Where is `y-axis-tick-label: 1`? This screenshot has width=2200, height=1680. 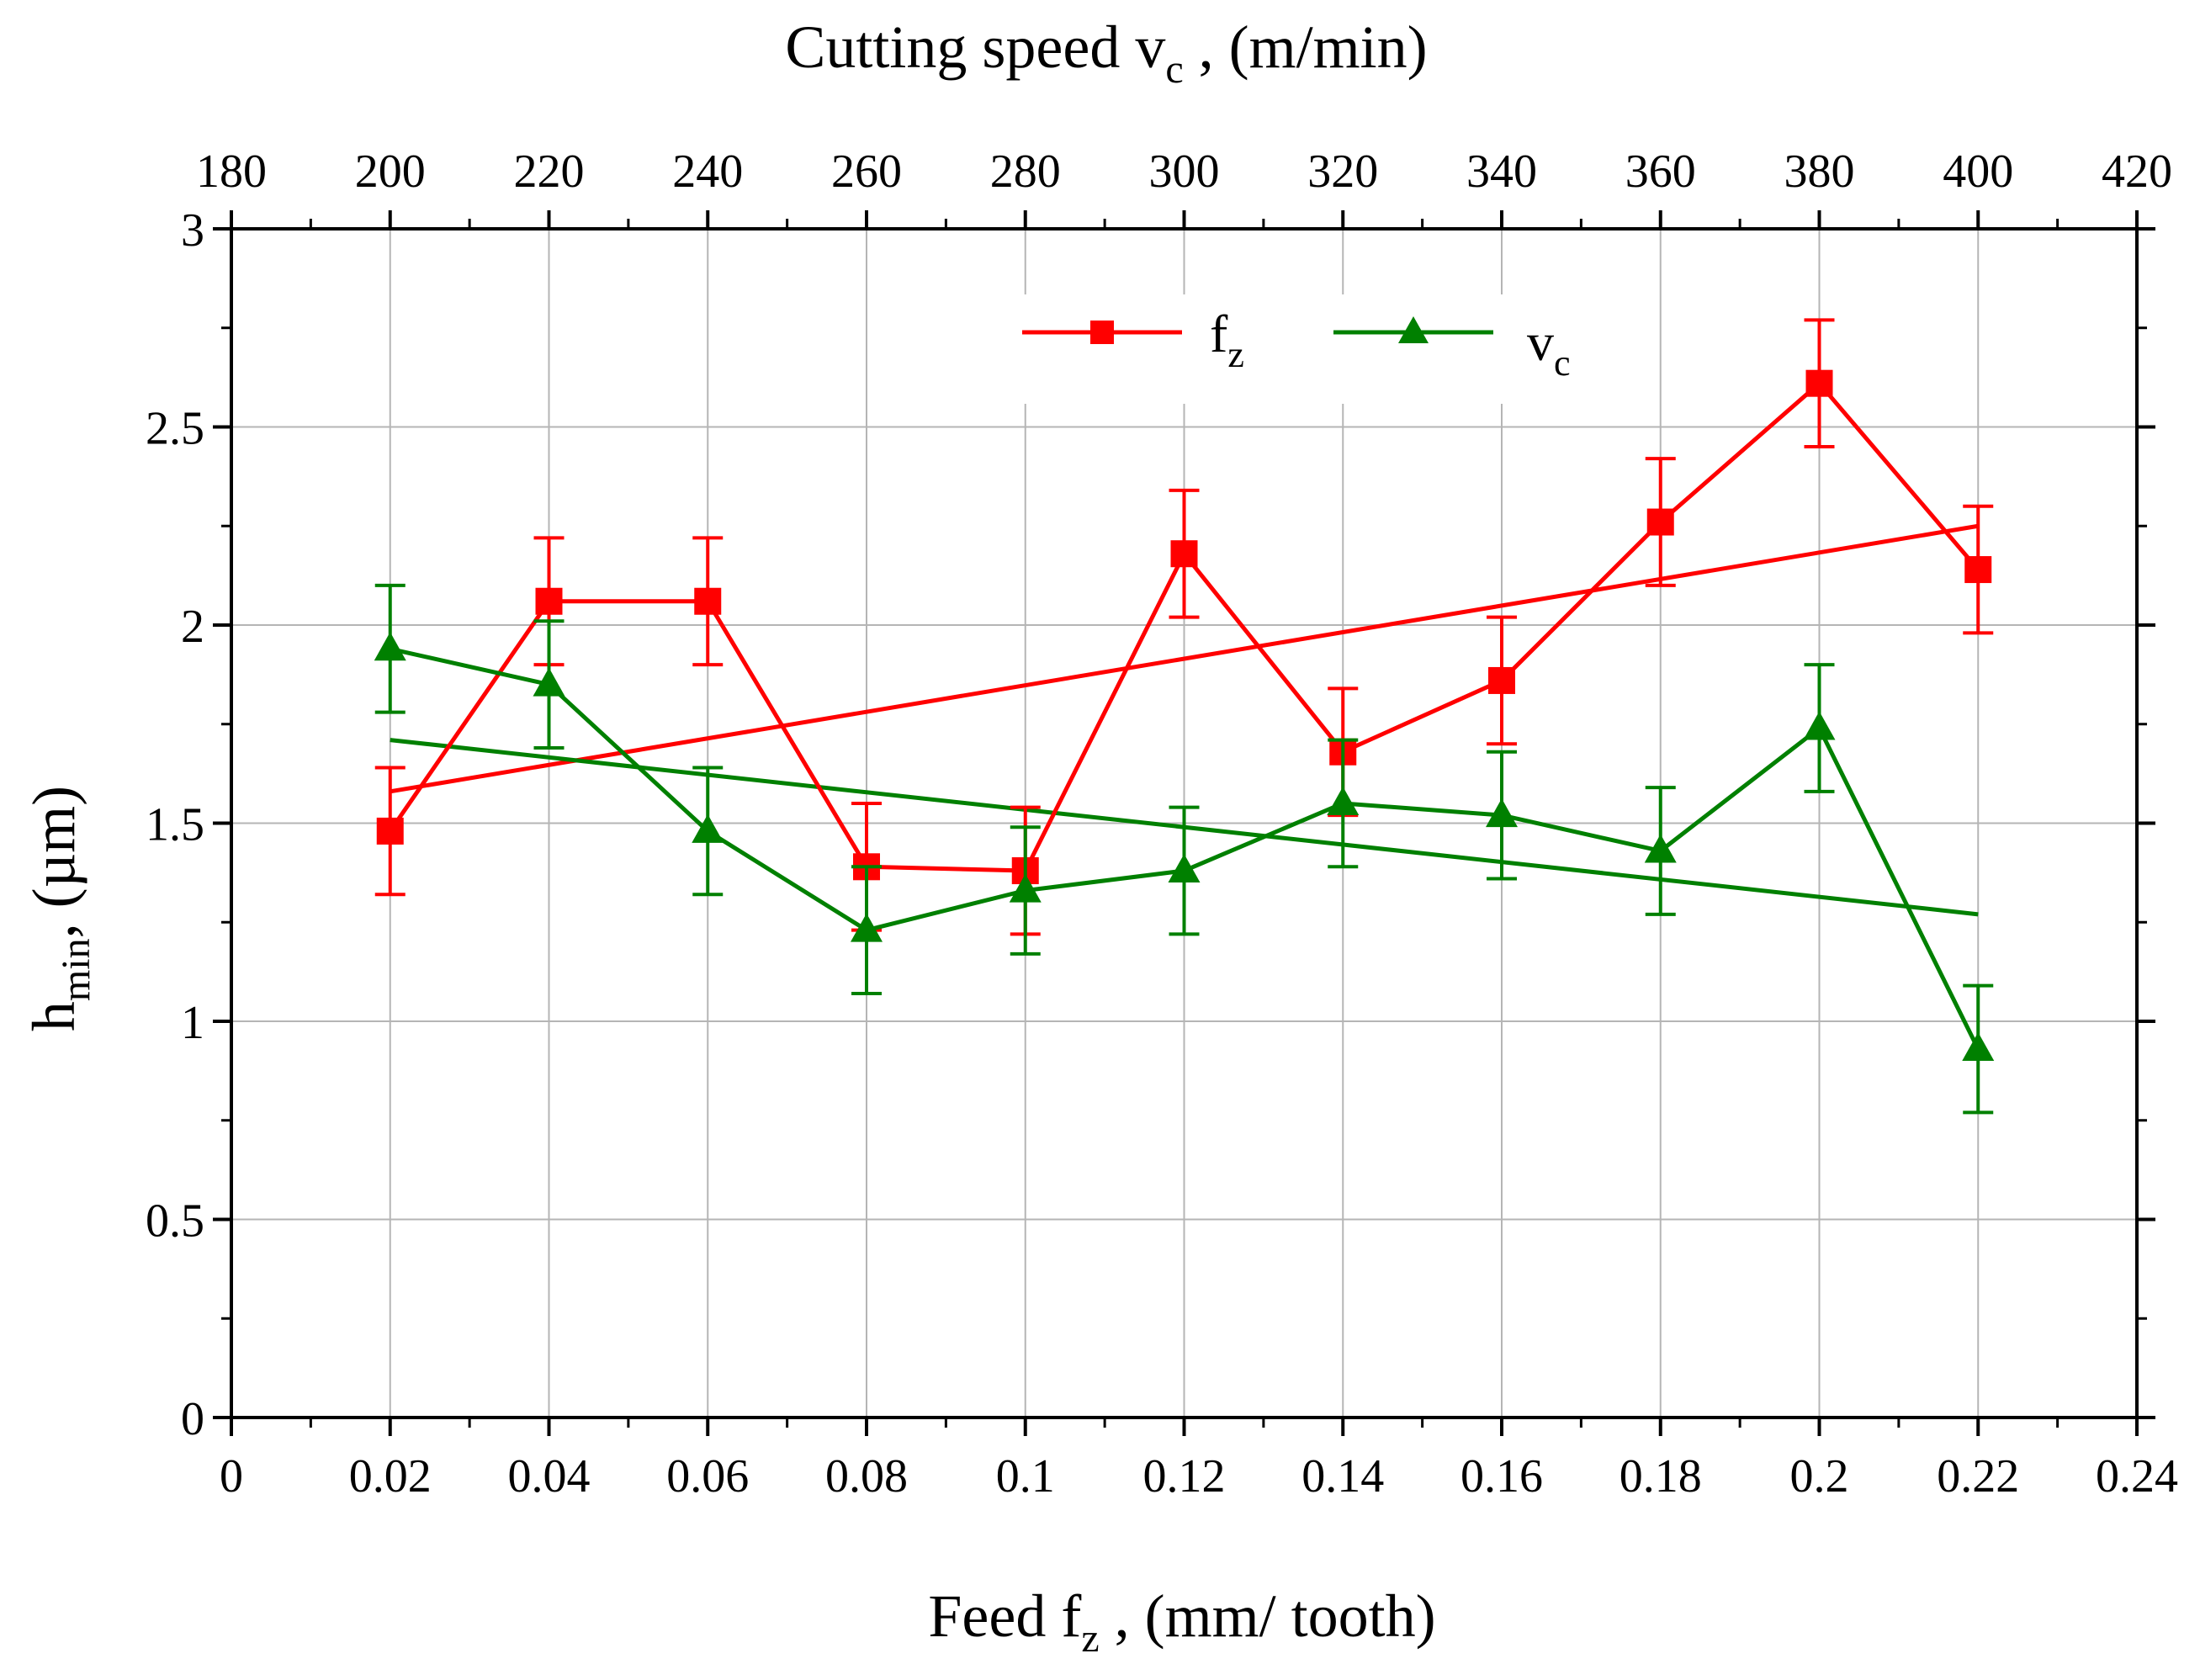 y-axis-tick-label: 1 is located at coordinates (193, 1023).